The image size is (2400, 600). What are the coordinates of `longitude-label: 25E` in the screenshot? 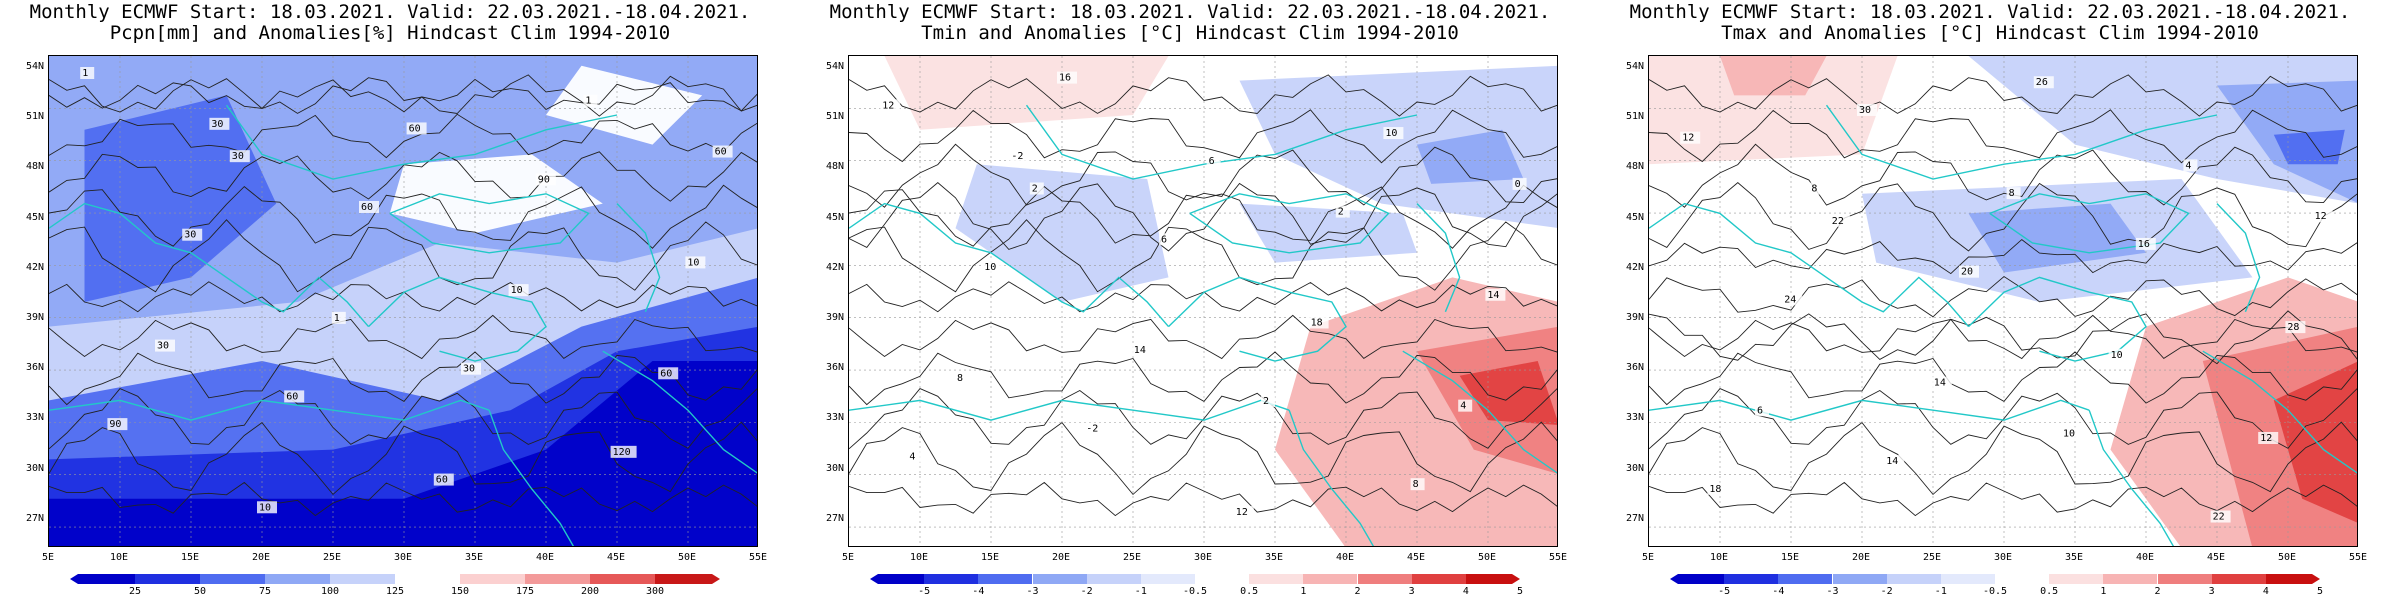 It's located at (1132, 557).